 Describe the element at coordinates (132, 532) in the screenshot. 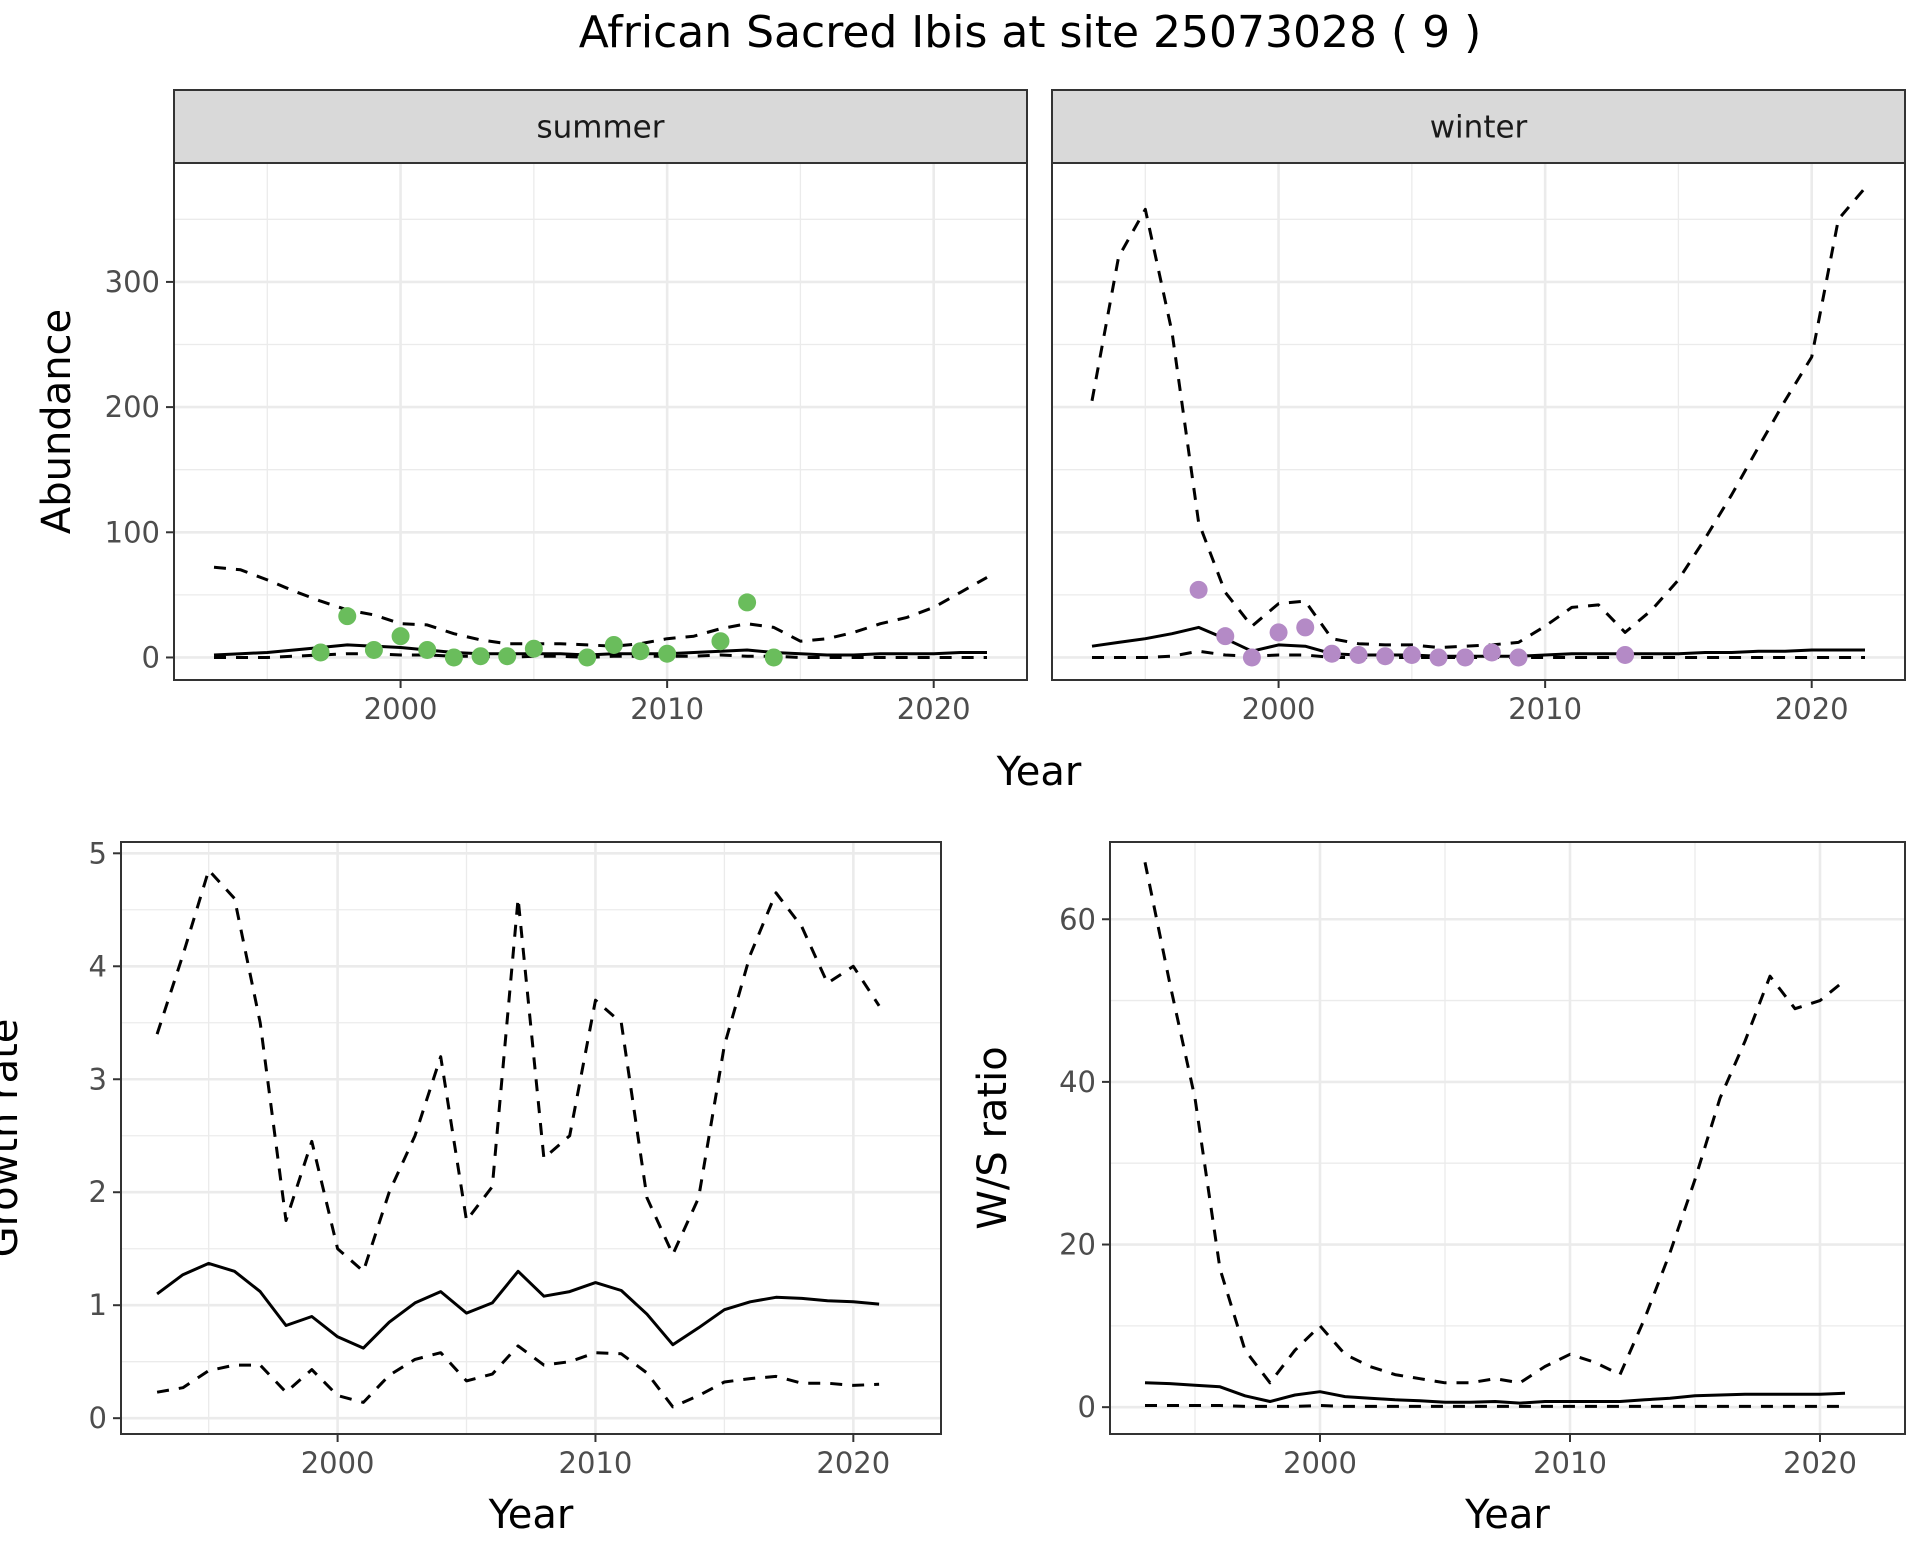

I see `y-tick-label: 100` at that location.